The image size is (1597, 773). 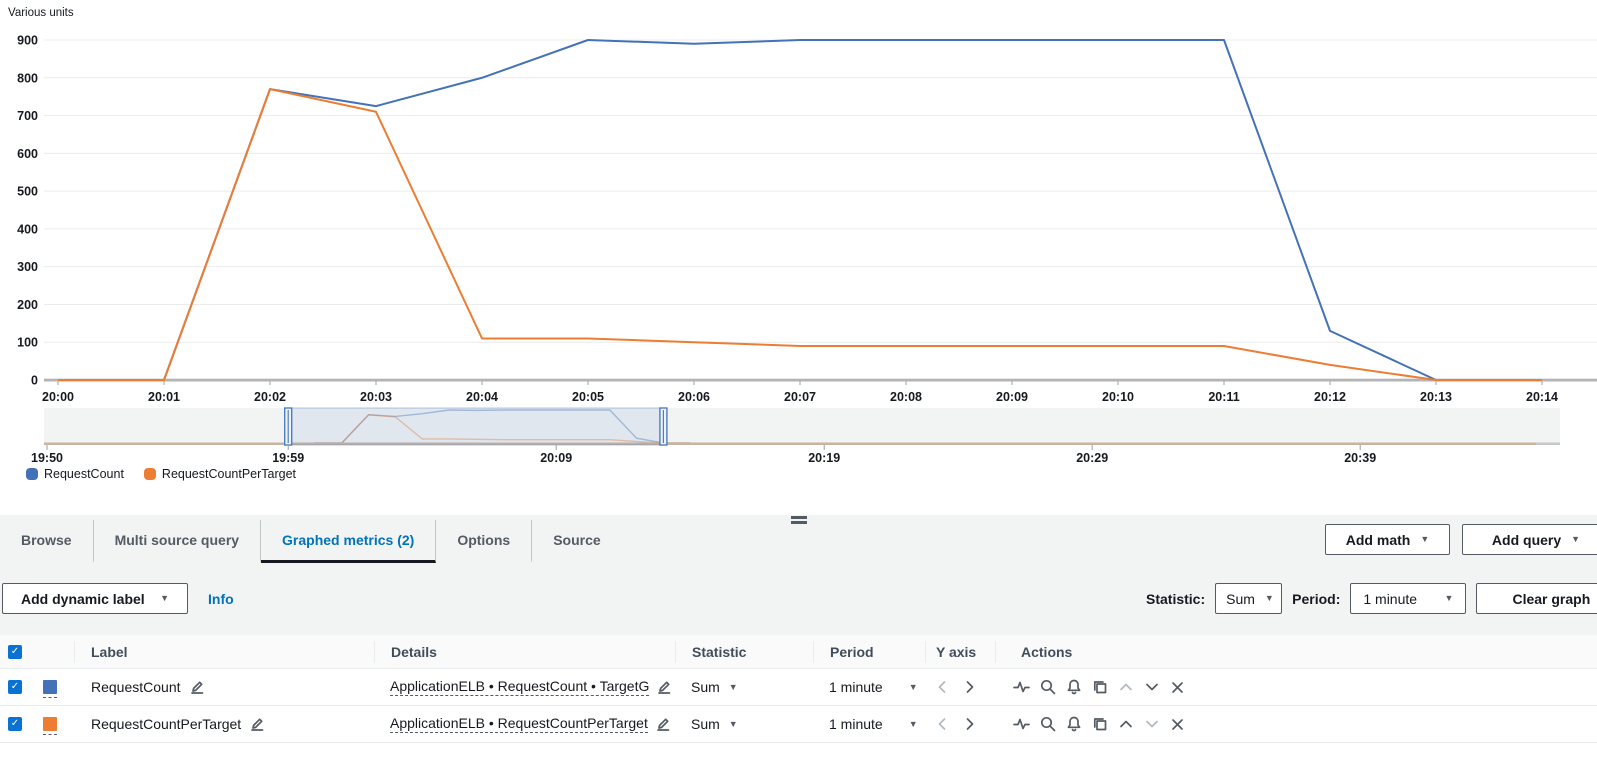 What do you see at coordinates (349, 541) in the screenshot?
I see `tab-graphed-metrics: Graphed metrics (2)` at bounding box center [349, 541].